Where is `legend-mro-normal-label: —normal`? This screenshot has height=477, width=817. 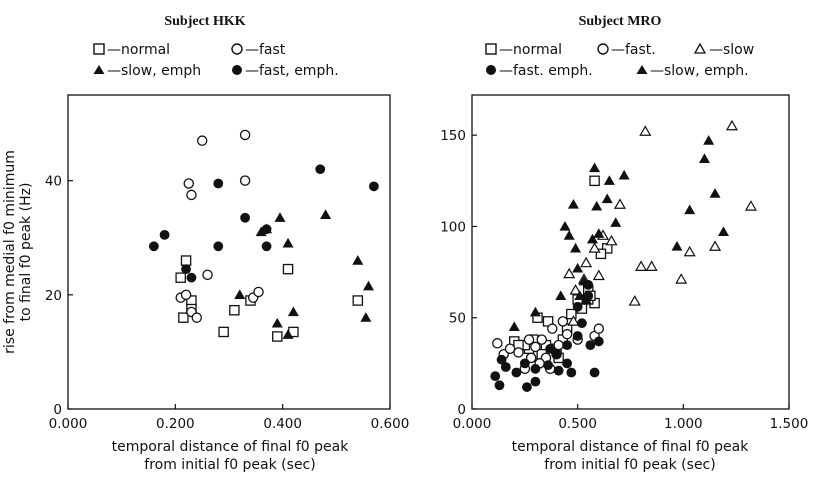
legend-mro-normal-label: —normal is located at coordinates (530, 50).